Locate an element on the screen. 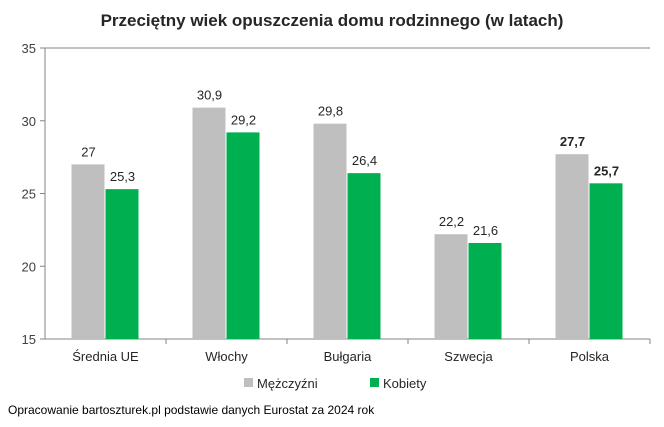 The width and height of the screenshot is (664, 427). x-tick-label: Włochy is located at coordinates (226, 356).